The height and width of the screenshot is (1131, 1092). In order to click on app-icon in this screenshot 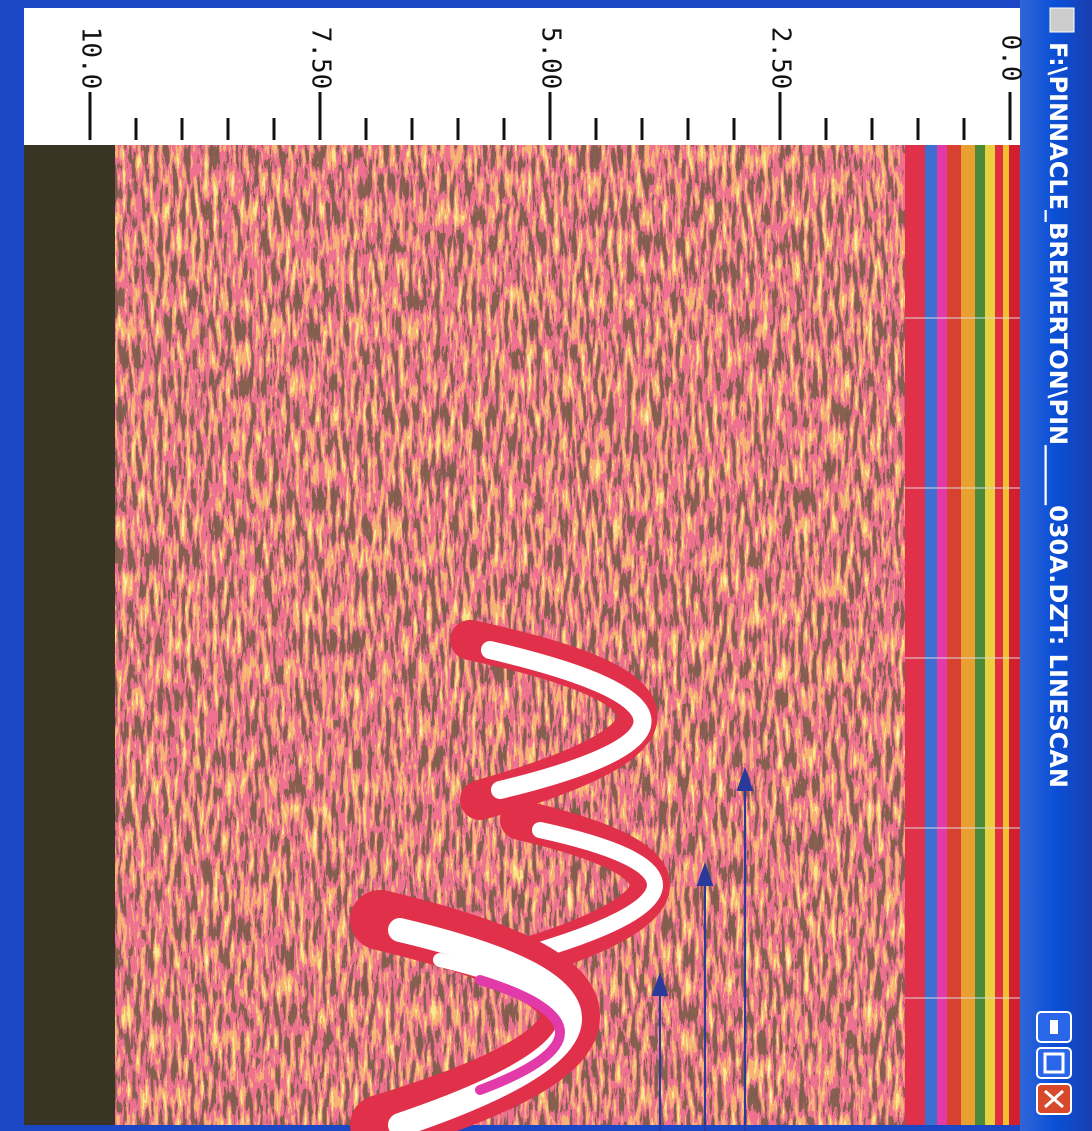, I will do `click(1062, 20)`.